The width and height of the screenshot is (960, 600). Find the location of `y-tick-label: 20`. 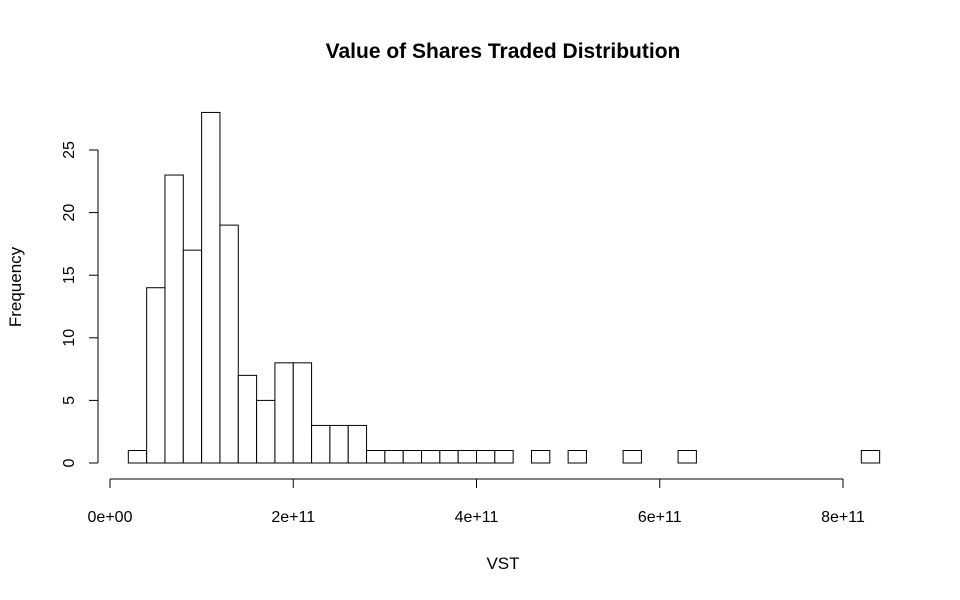

y-tick-label: 20 is located at coordinates (69, 213).